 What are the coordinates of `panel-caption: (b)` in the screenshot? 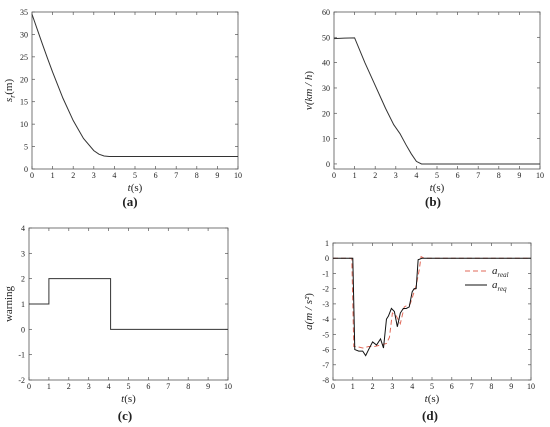 It's located at (433, 201).